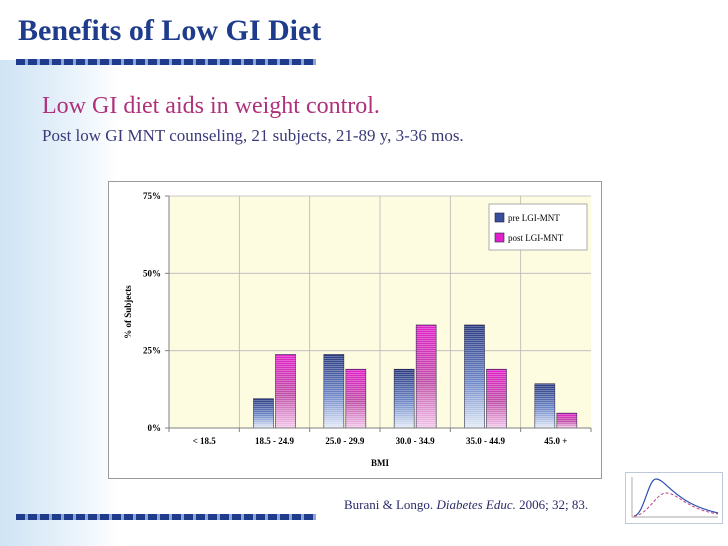 The width and height of the screenshot is (728, 546). Describe the element at coordinates (485, 441) in the screenshot. I see `x-tick-label: 35.0 - 44.9` at that location.